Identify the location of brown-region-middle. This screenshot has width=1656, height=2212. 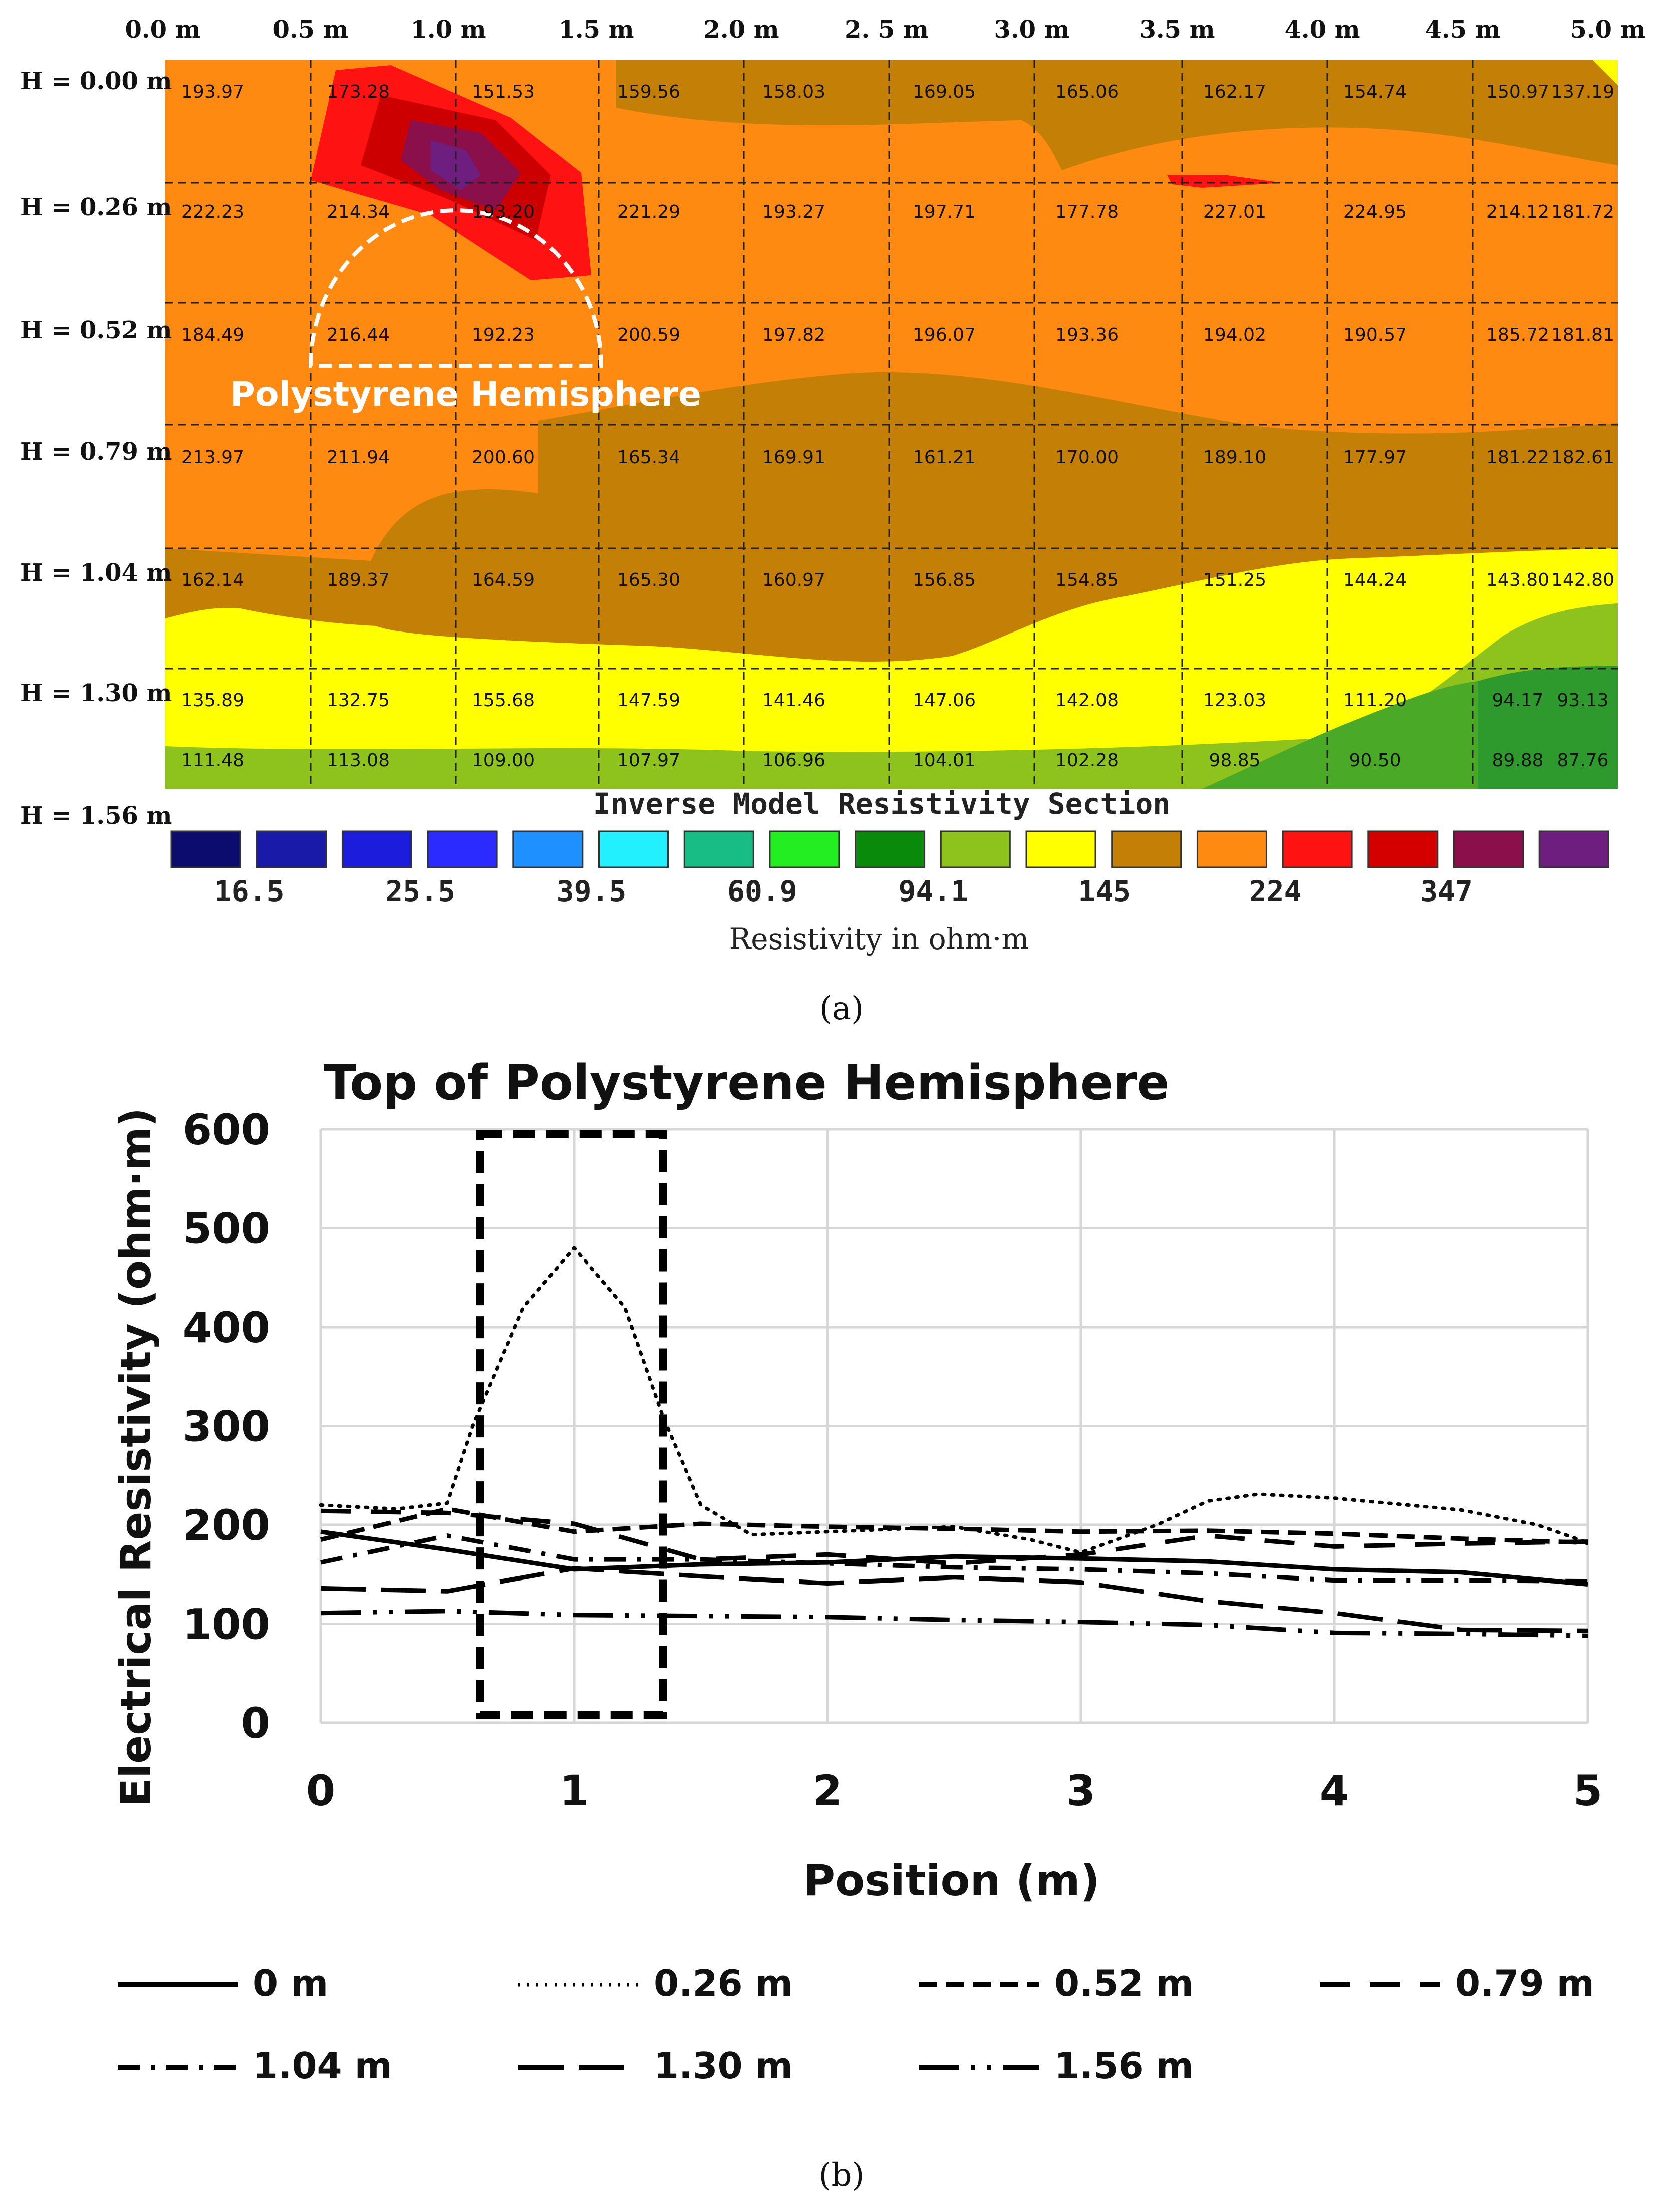
(994, 517).